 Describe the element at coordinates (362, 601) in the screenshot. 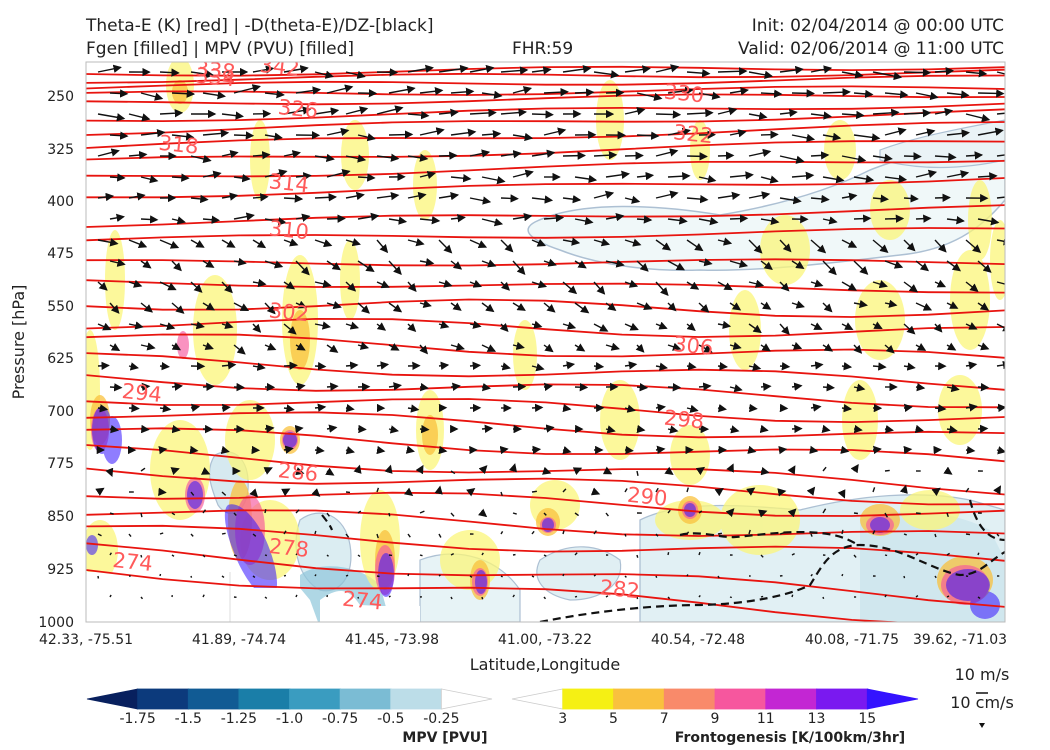

I see `theta-e-contour-label: 274` at that location.